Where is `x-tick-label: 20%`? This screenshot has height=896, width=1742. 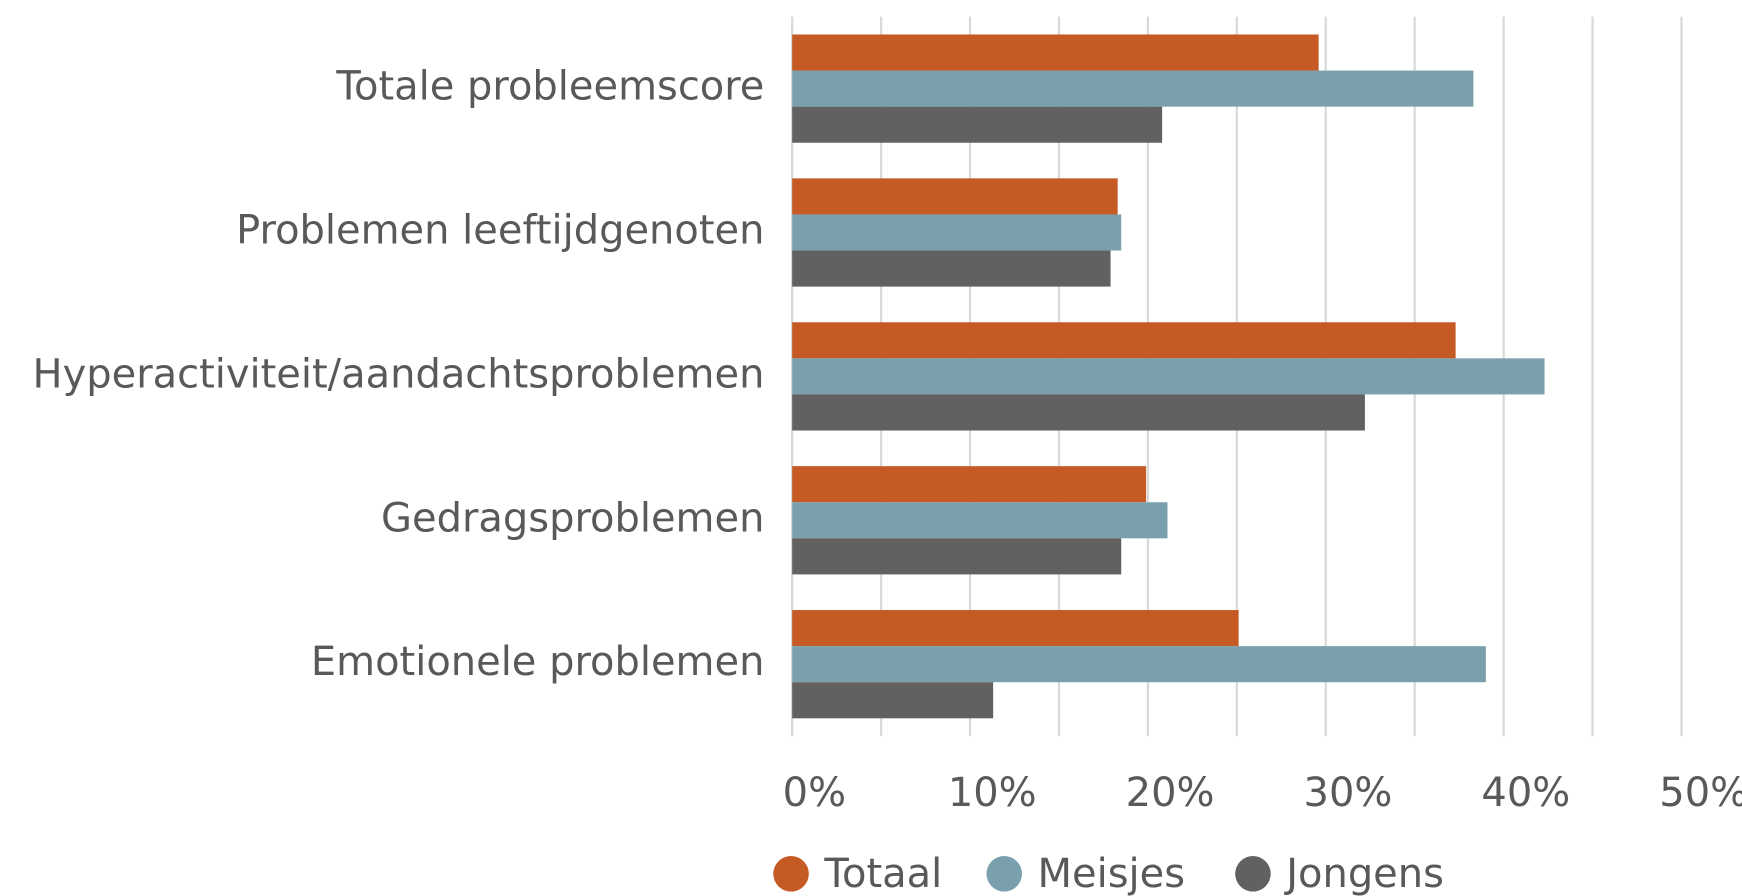 x-tick-label: 20% is located at coordinates (1170, 793).